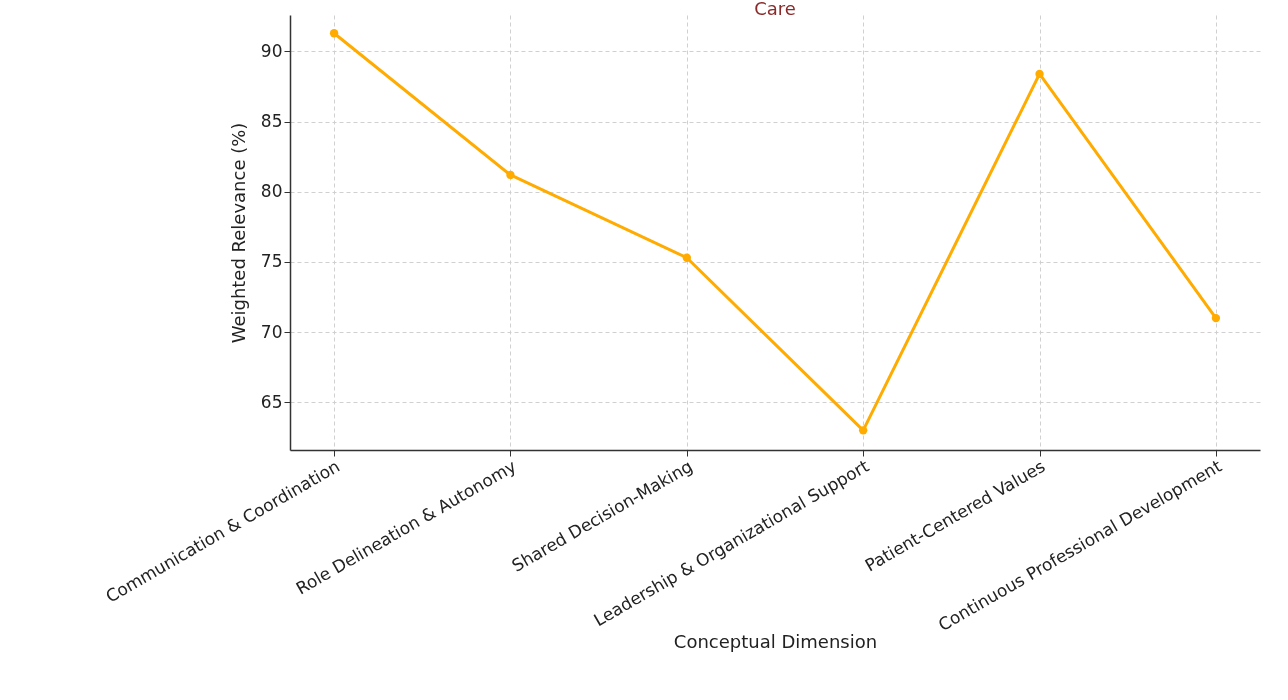  What do you see at coordinates (271, 121) in the screenshot?
I see `y-tick-label: 85` at bounding box center [271, 121].